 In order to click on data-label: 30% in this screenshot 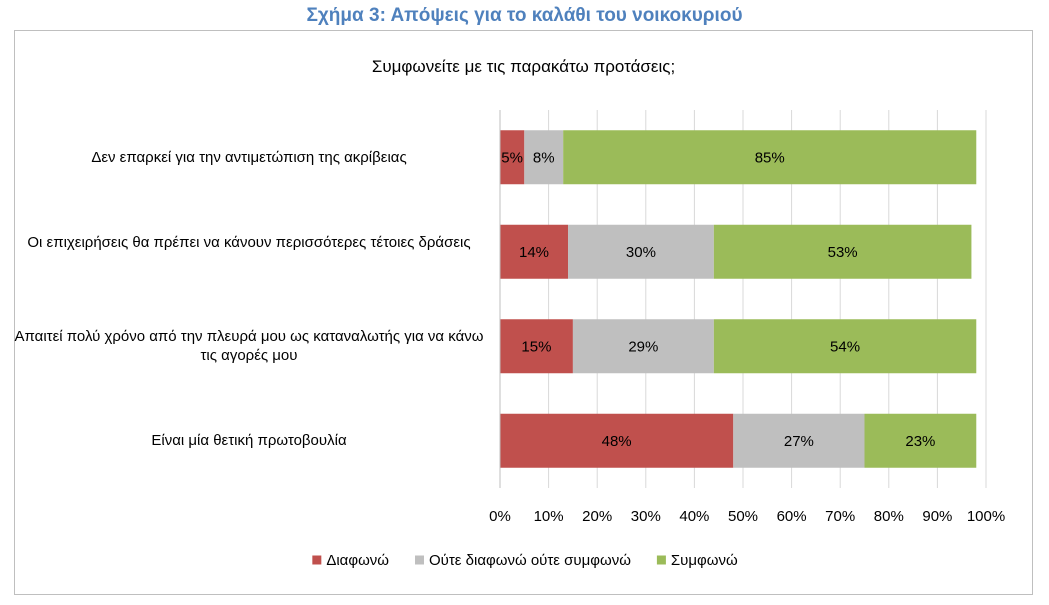, I will do `click(641, 252)`.